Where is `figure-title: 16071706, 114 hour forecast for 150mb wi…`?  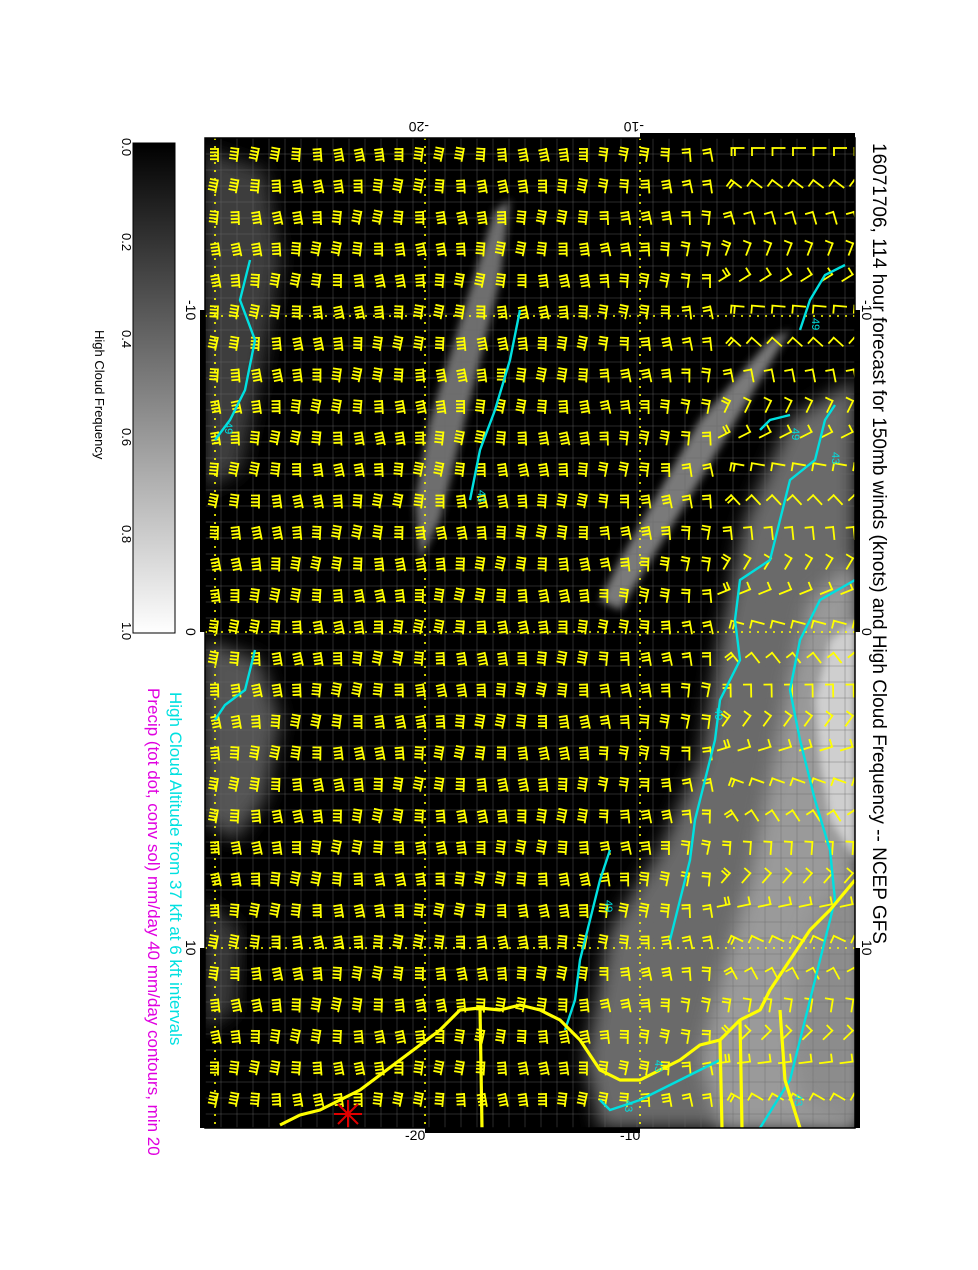
figure-title: 16071706, 114 hour forecast for 150mb wi… is located at coordinates (878, 543).